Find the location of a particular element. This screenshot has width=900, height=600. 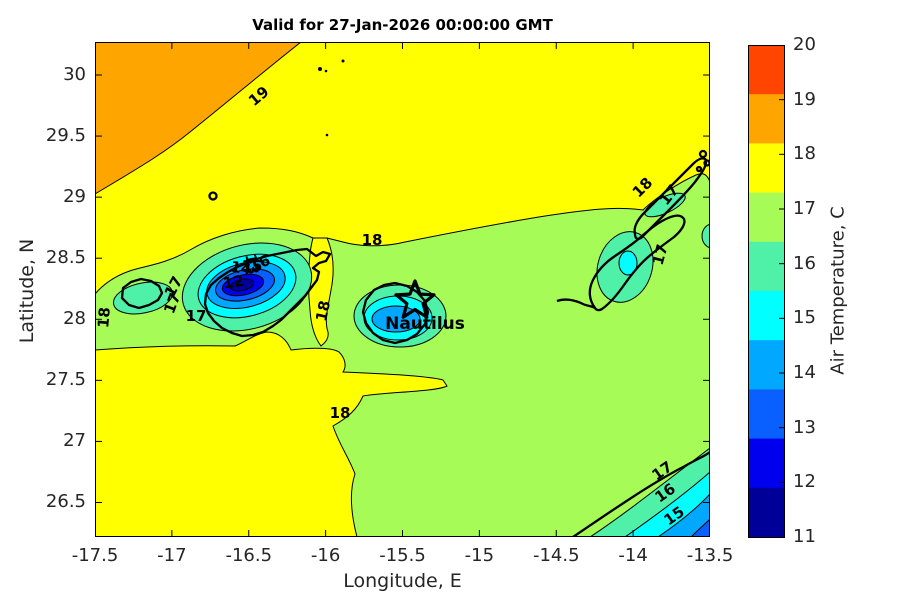

island-coastline-central is located at coordinates (395, 313).